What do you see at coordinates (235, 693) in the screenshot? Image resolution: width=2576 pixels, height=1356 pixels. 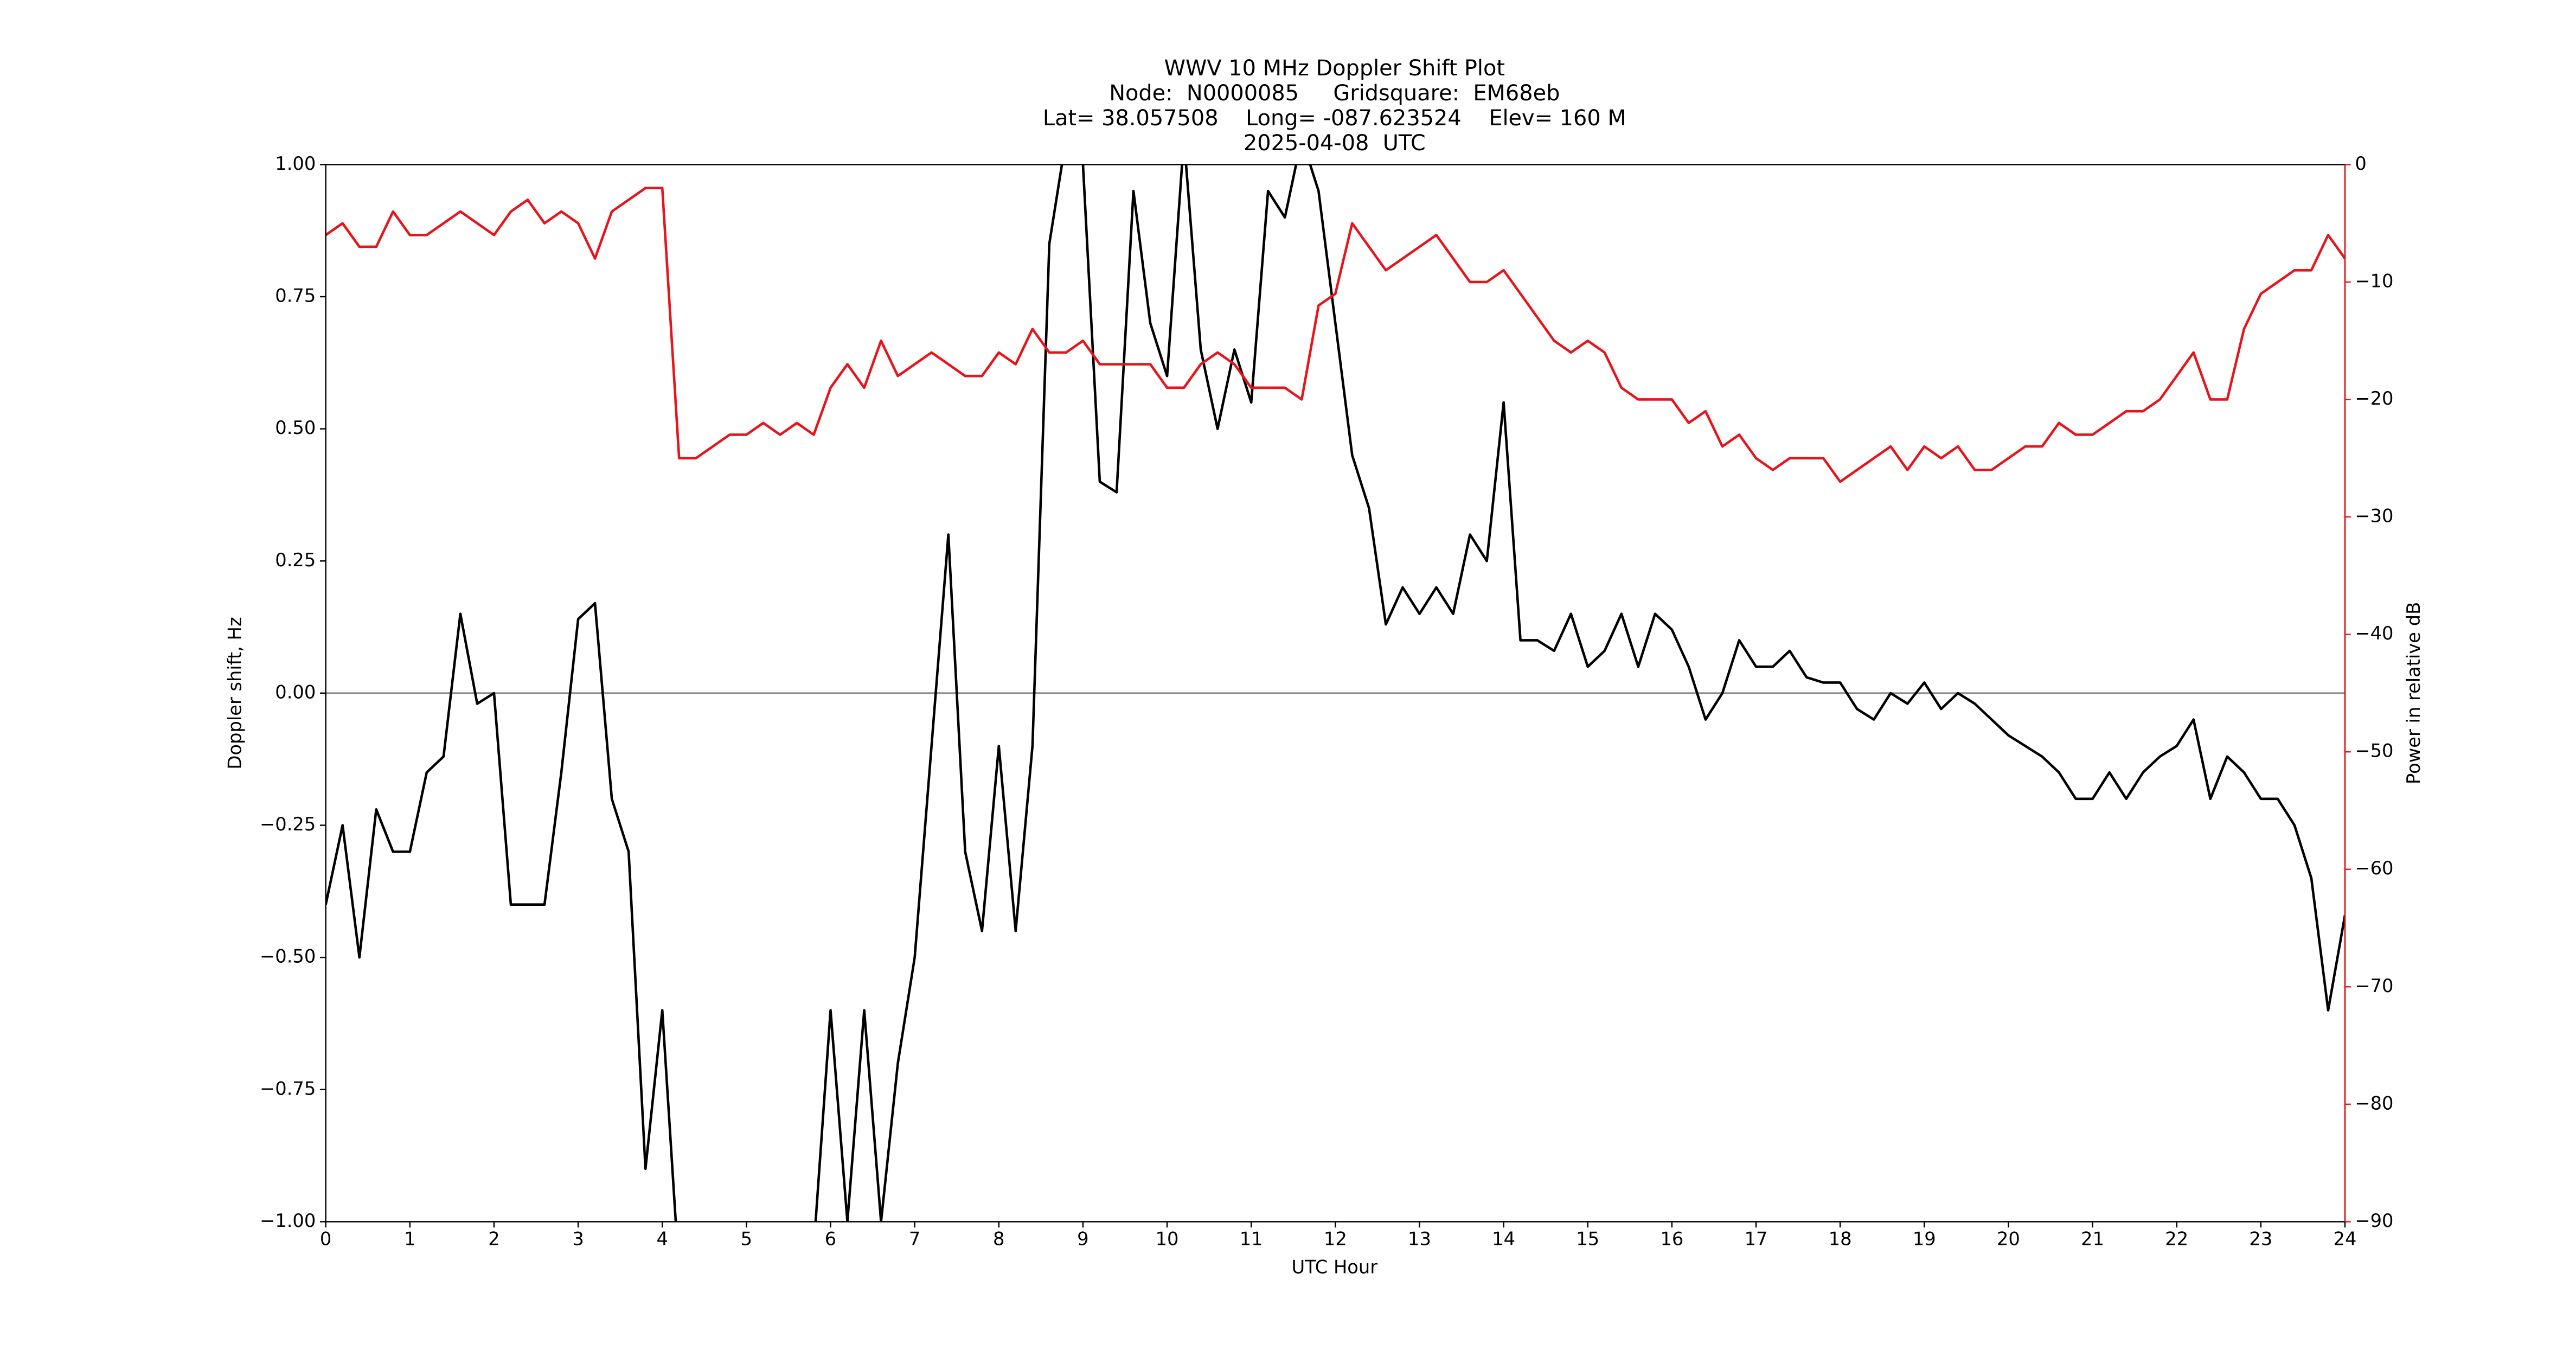 I see `y-axis-label: Doppler shift, Hz` at bounding box center [235, 693].